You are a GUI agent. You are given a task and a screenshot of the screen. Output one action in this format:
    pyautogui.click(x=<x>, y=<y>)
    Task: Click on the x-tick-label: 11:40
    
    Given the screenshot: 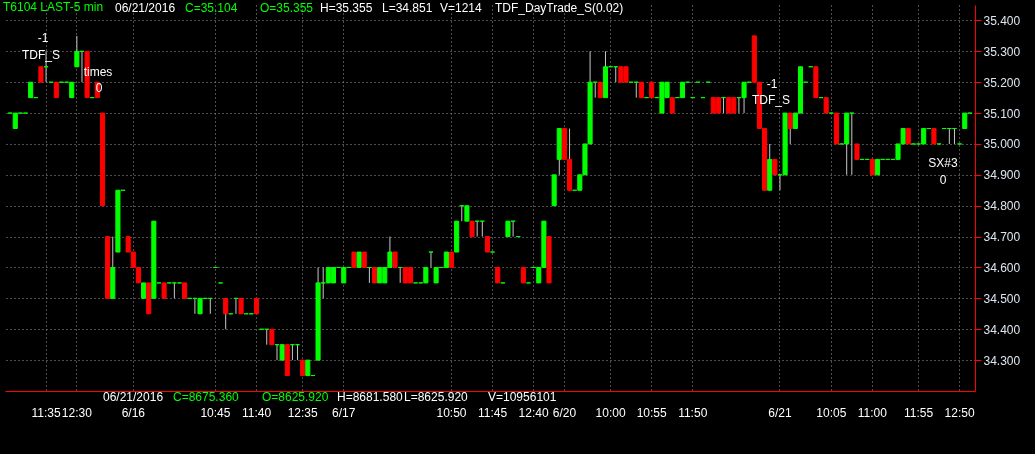 What is the action you would take?
    pyautogui.click(x=256, y=412)
    